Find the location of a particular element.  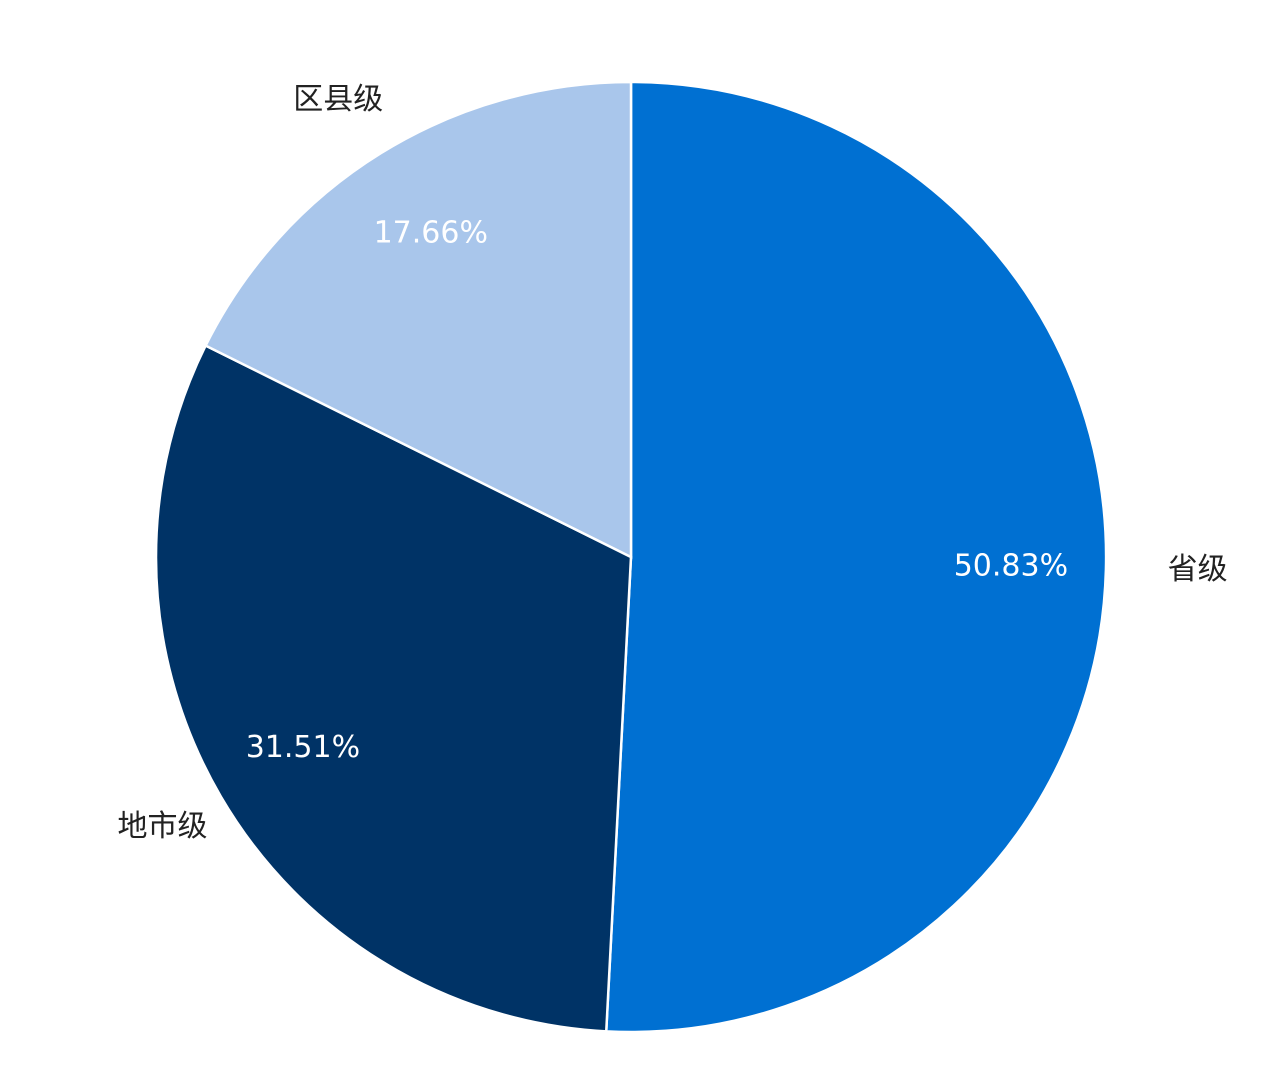

slice-percent-label: 31.51% is located at coordinates (303, 747).